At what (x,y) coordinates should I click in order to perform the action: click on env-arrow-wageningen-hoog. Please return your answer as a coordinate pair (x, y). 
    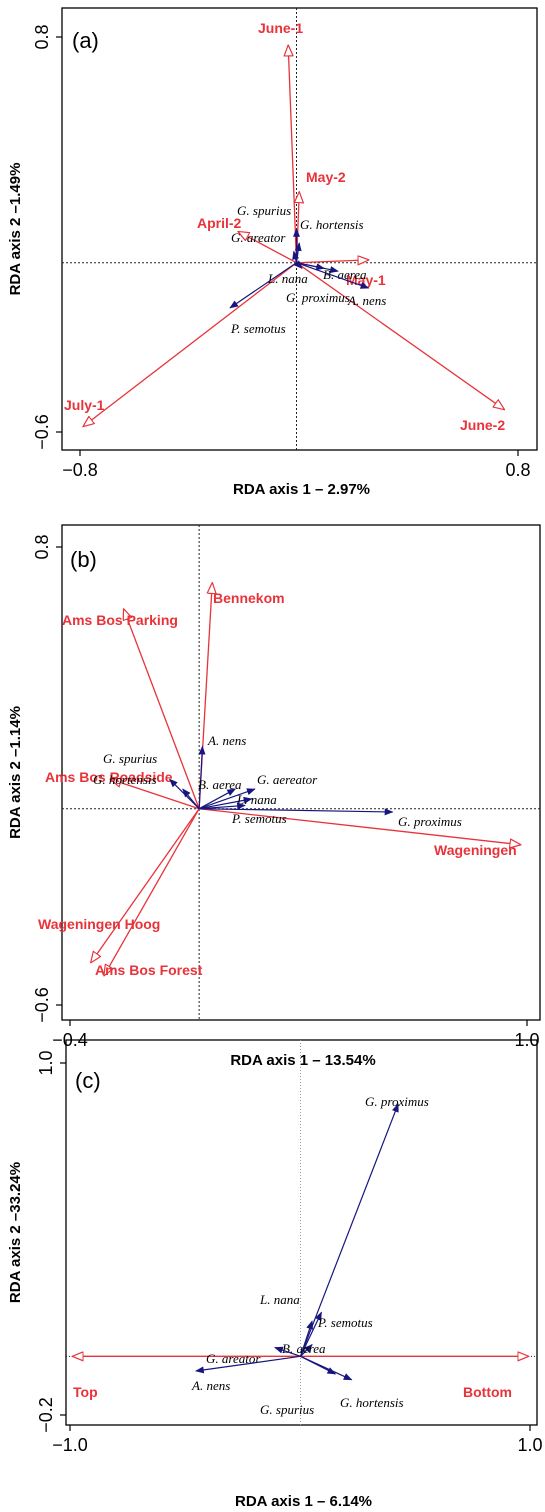
    Looking at the image, I should click on (145, 885).